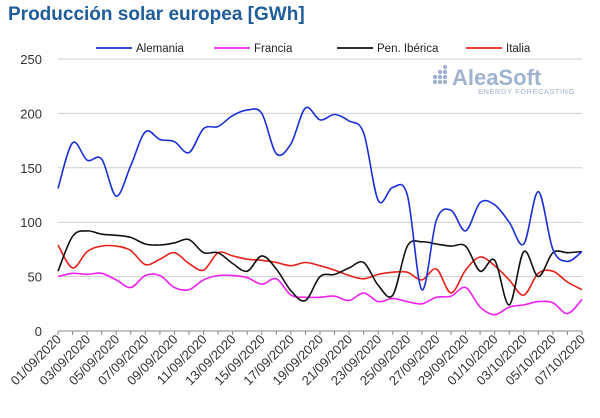  I want to click on legend-label-pen-ib-rica: Pen. Ibérica, so click(408, 49).